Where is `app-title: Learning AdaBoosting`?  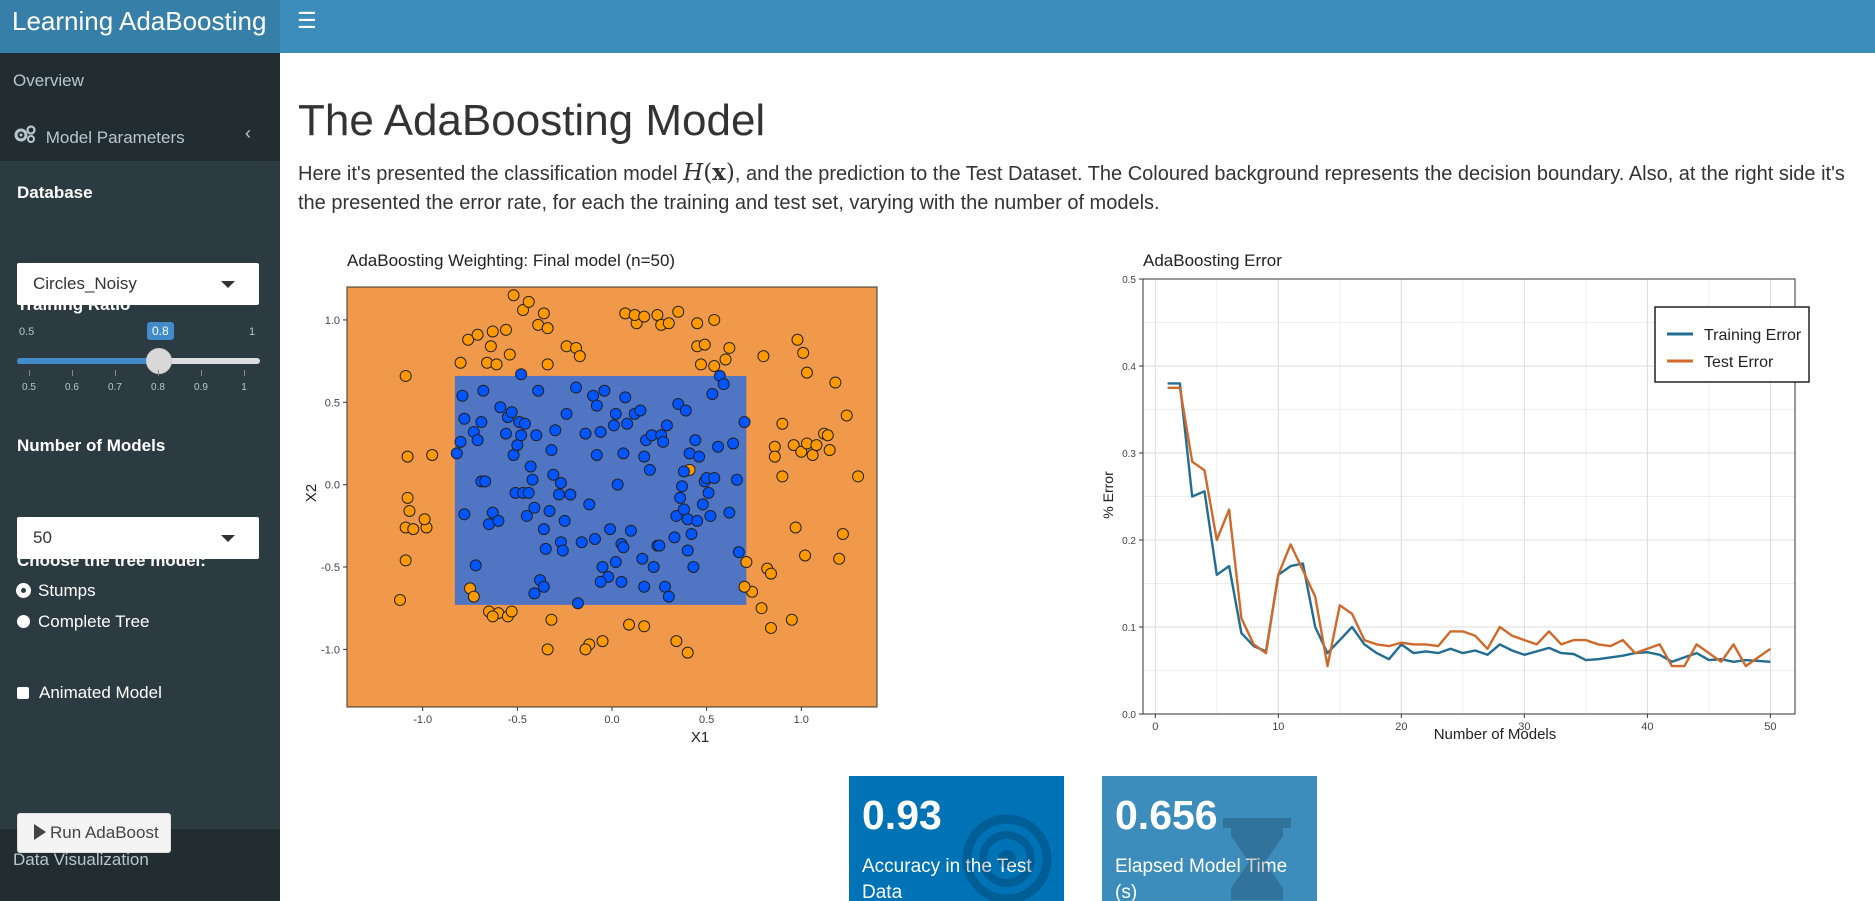 app-title: Learning AdaBoosting is located at coordinates (140, 26).